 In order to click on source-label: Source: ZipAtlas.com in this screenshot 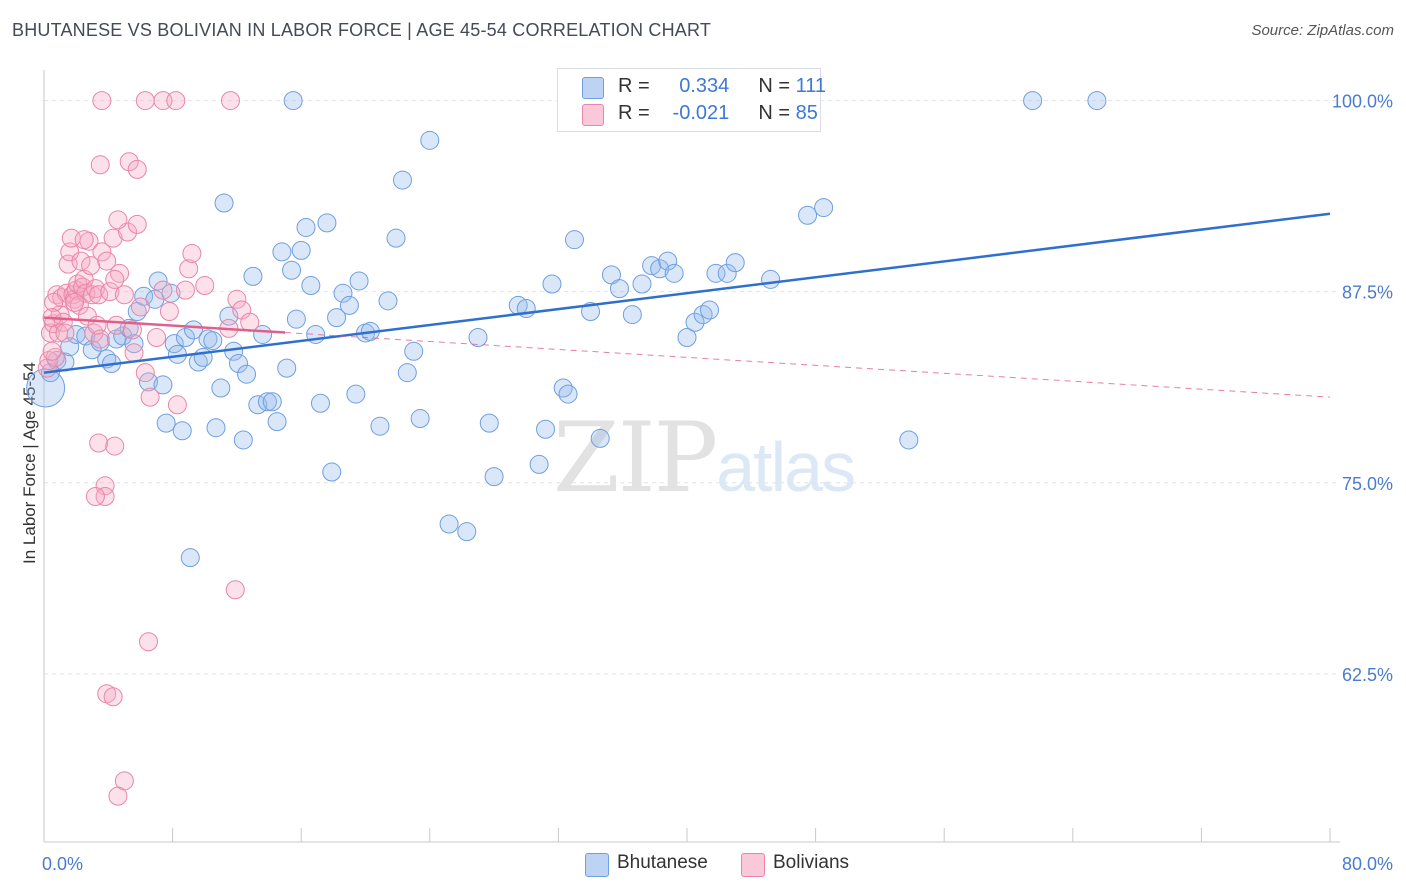, I will do `click(1322, 30)`.